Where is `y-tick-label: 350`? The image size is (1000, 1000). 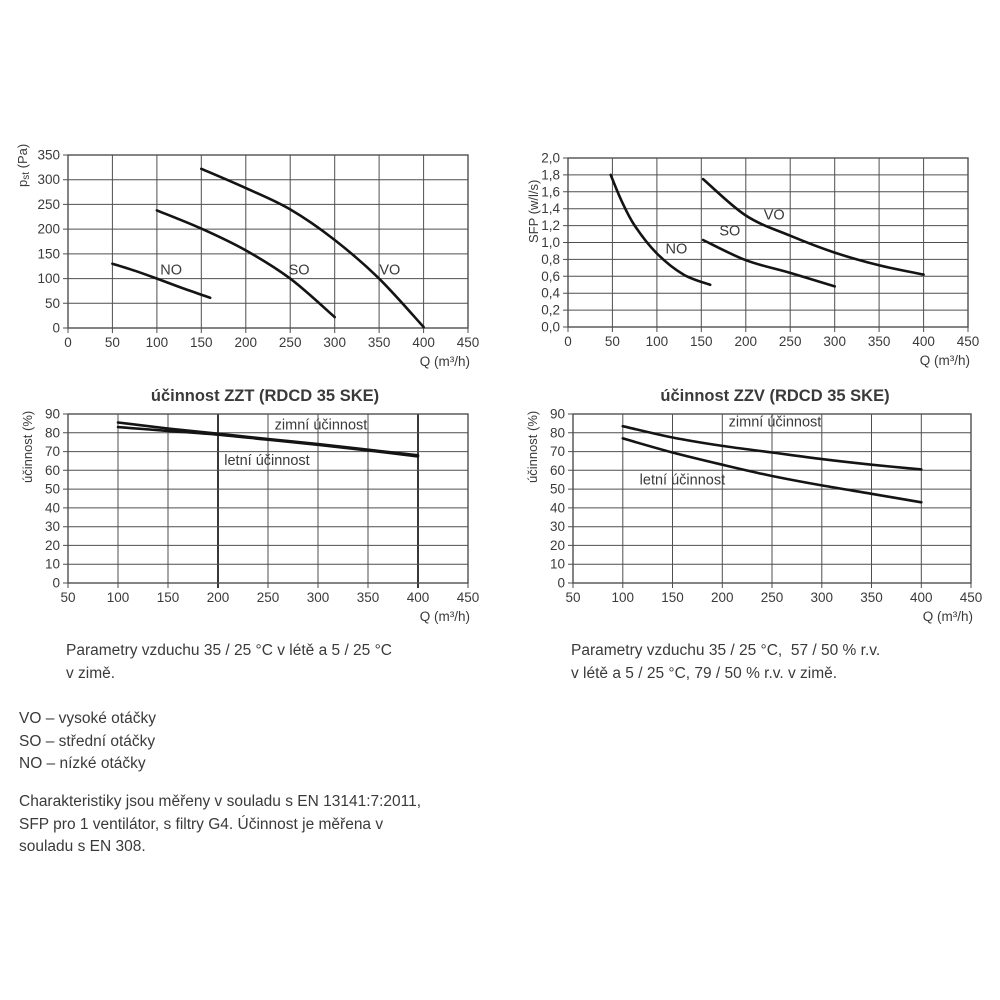
y-tick-label: 350 is located at coordinates (48, 155).